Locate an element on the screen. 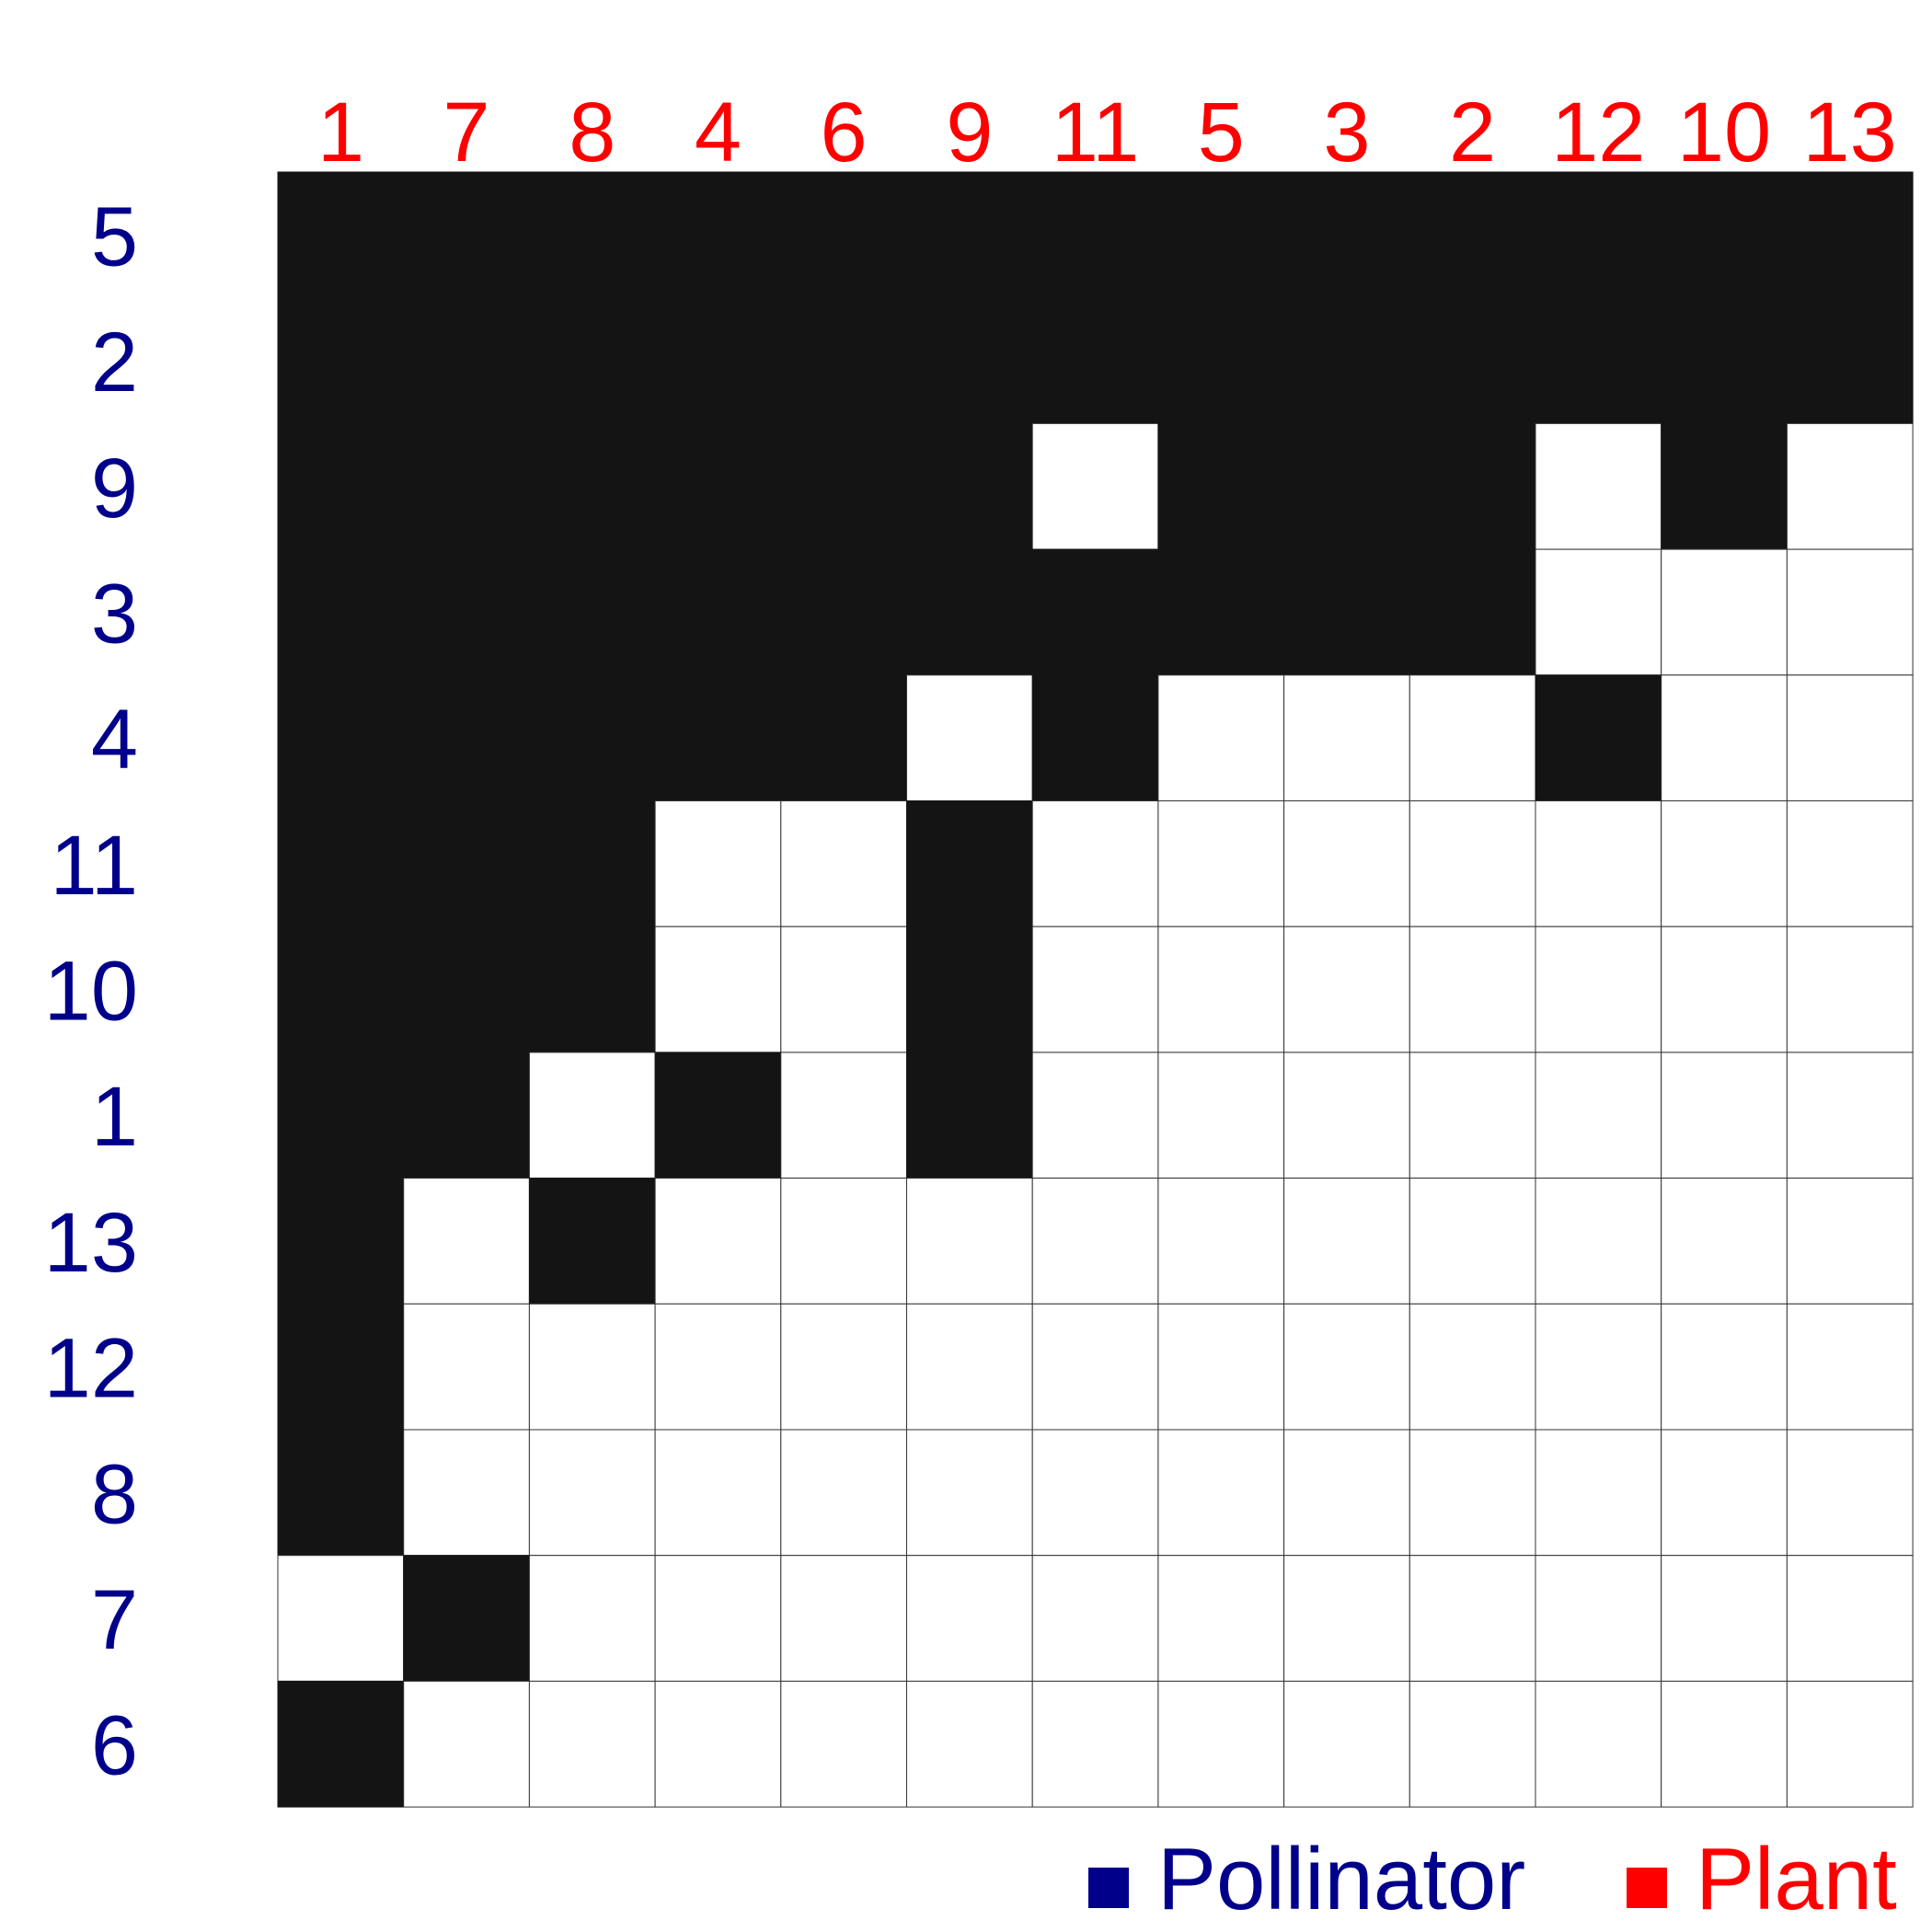 The image size is (1932, 1932). row-label: 10 is located at coordinates (91, 992).